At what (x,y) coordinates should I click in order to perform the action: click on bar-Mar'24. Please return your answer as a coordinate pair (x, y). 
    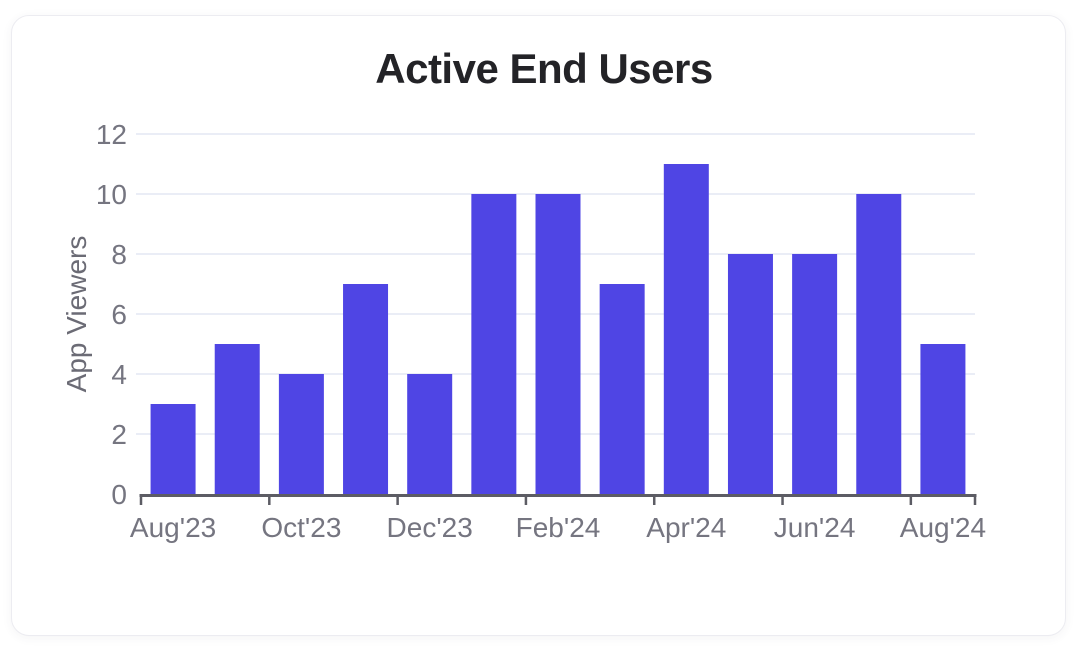
    Looking at the image, I should click on (622, 389).